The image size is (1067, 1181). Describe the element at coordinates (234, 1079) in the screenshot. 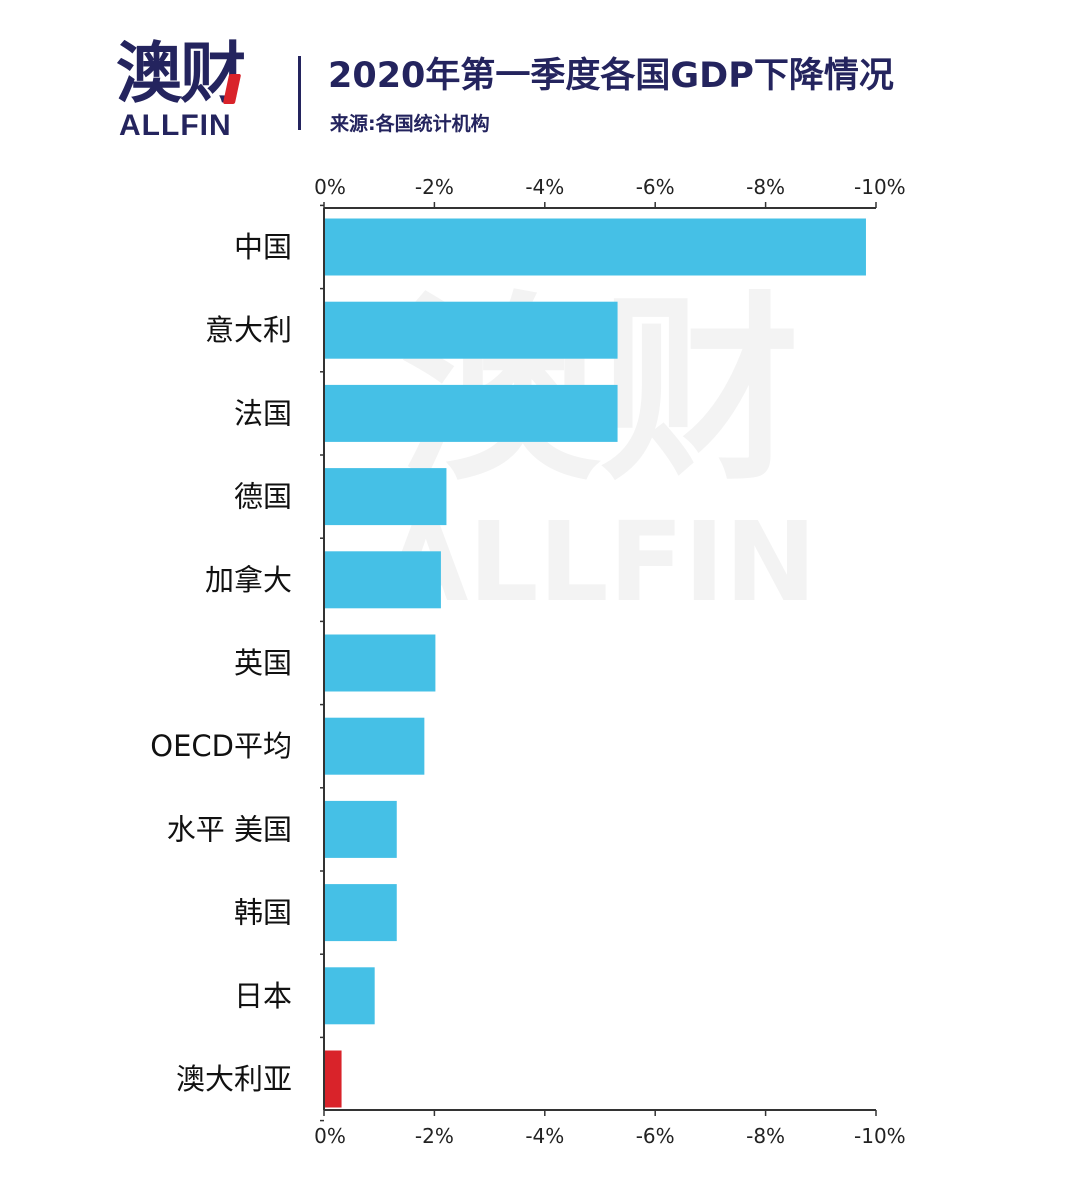

I see `category-label: 澳大利亚` at that location.